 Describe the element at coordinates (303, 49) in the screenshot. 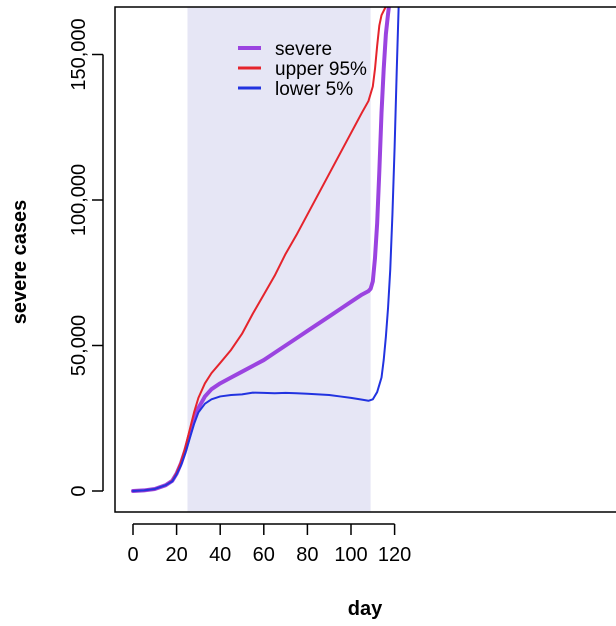

I see `legend-label: severe` at that location.